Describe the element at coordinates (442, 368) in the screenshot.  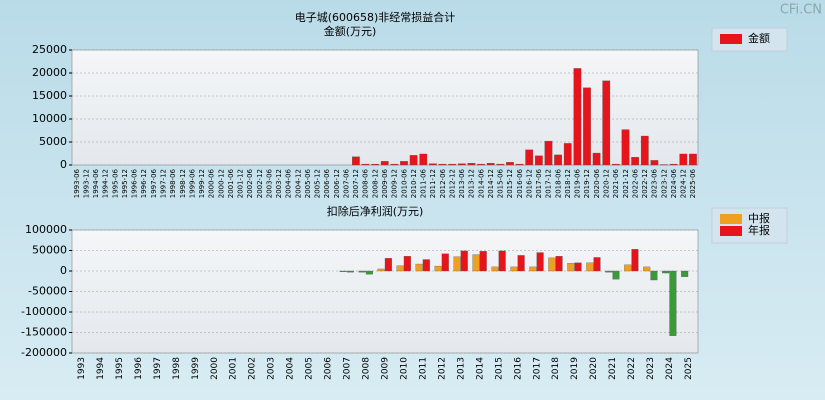
I see `x-tick-label: 2012` at that location.